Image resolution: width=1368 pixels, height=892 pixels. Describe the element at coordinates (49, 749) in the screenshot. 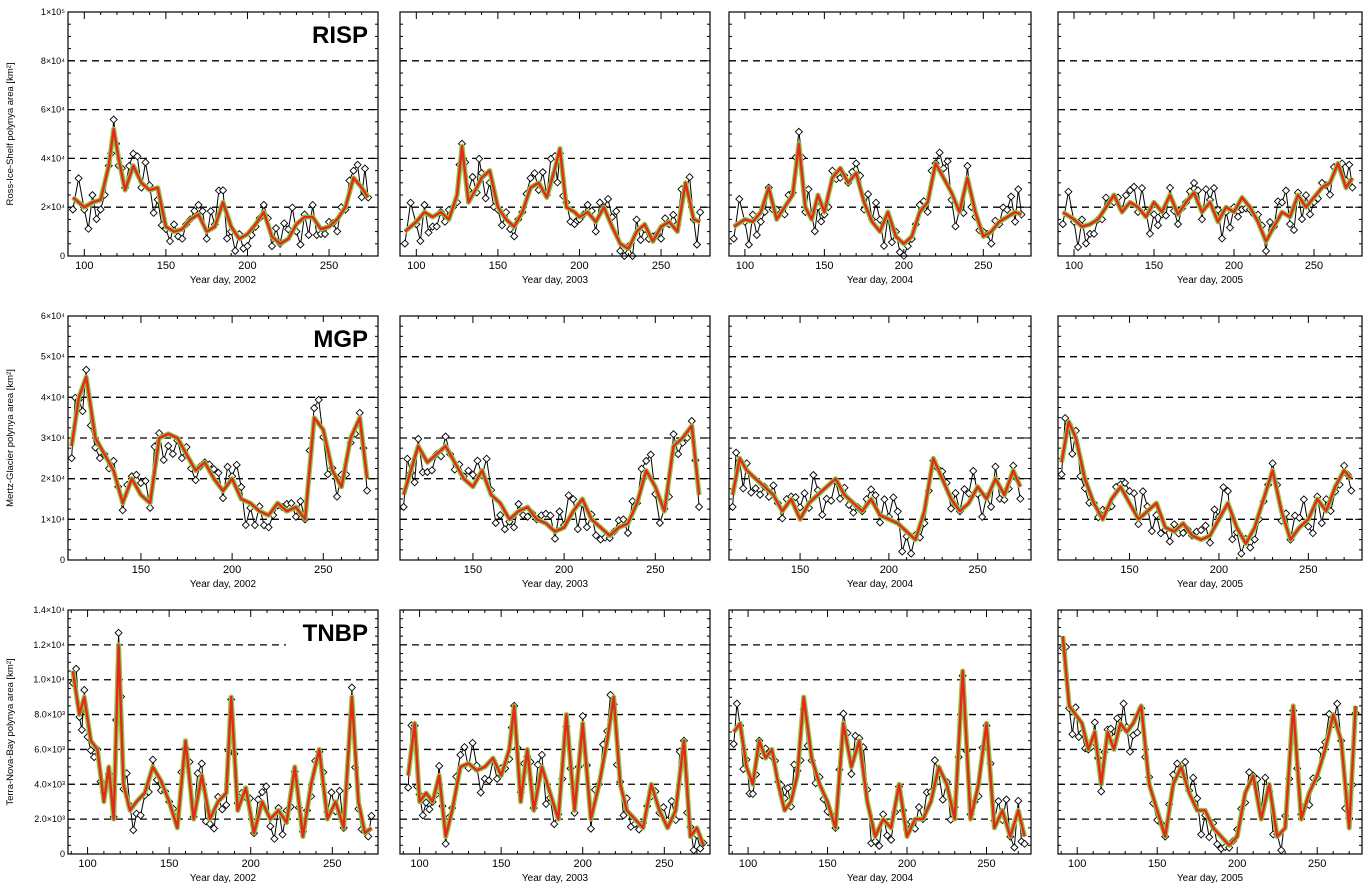

I see `y-tick-label: 6.0×10³` at that location.